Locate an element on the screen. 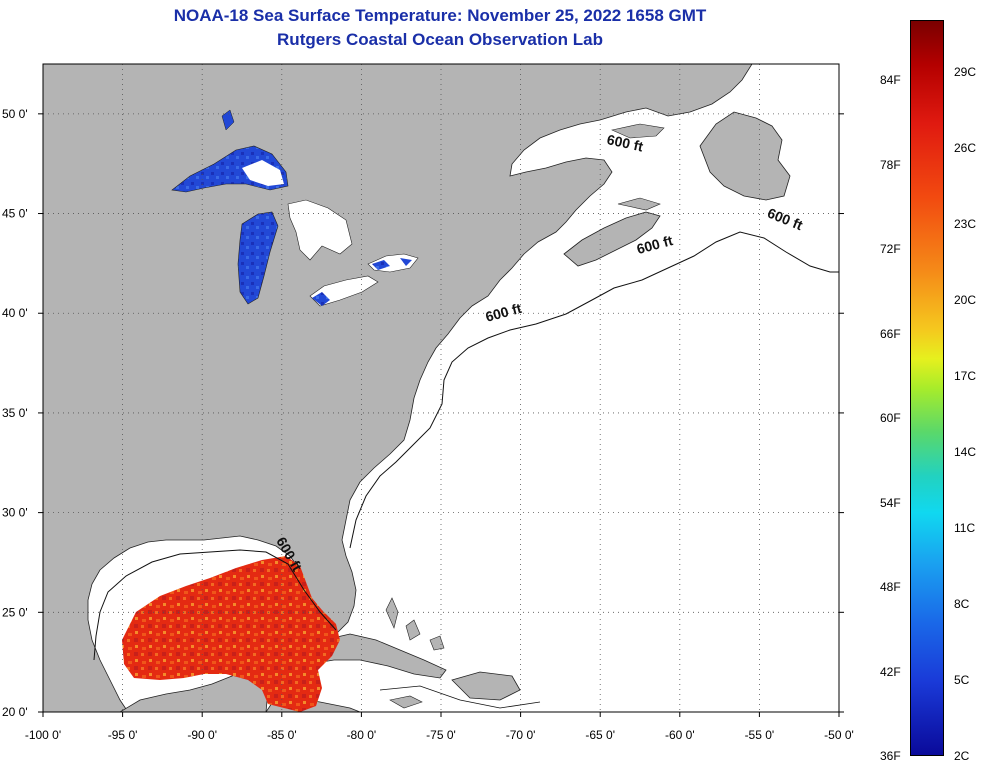  colorbar-label-f: 66F is located at coordinates (890, 333).